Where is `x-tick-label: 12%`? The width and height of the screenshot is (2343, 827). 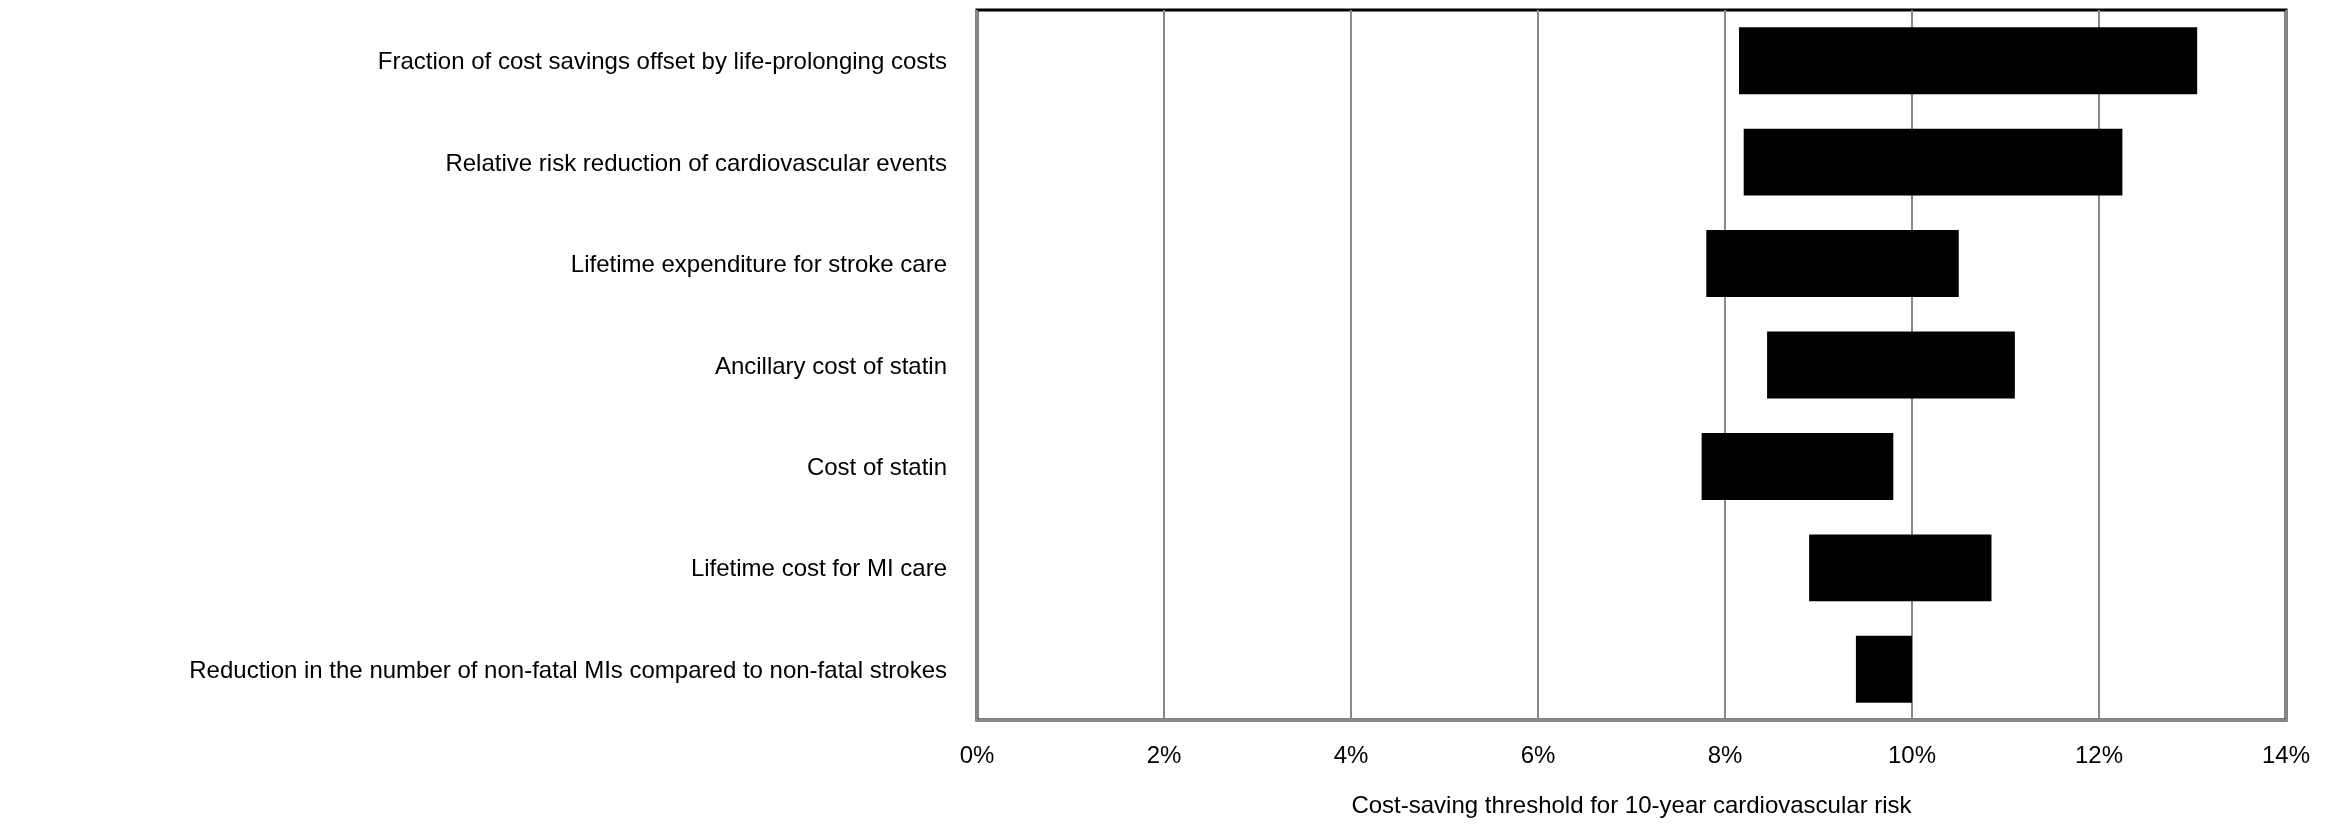
x-tick-label: 12% is located at coordinates (2099, 754).